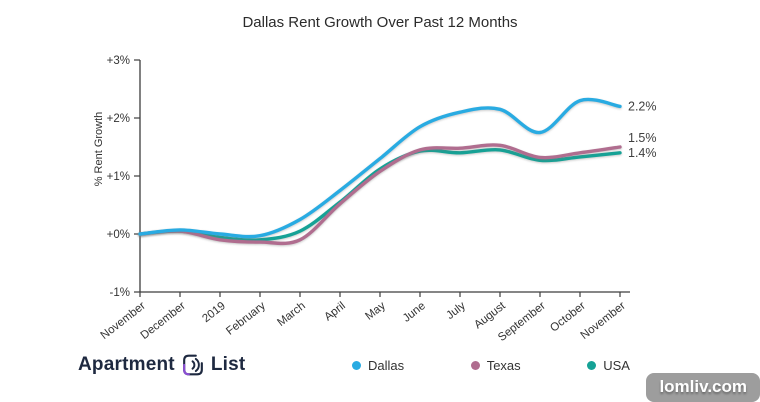 Image resolution: width=760 pixels, height=402 pixels. What do you see at coordinates (616, 365) in the screenshot?
I see `legend-label-usa: USA` at bounding box center [616, 365].